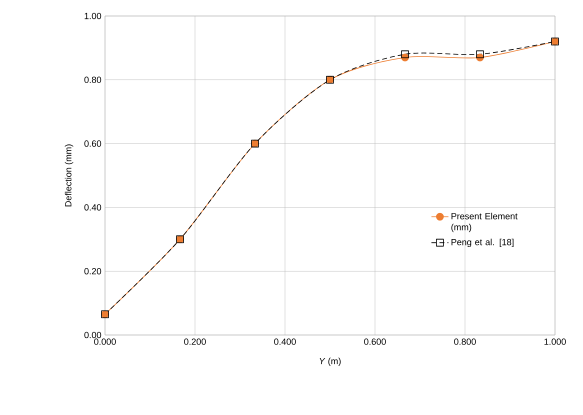 This screenshot has height=415, width=583. Describe the element at coordinates (93, 79) in the screenshot. I see `y-tick-label: 0.80` at that location.